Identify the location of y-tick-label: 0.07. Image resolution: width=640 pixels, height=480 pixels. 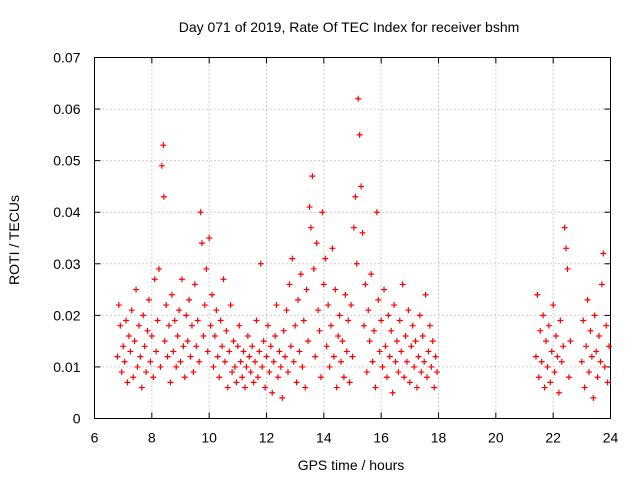
(66, 58).